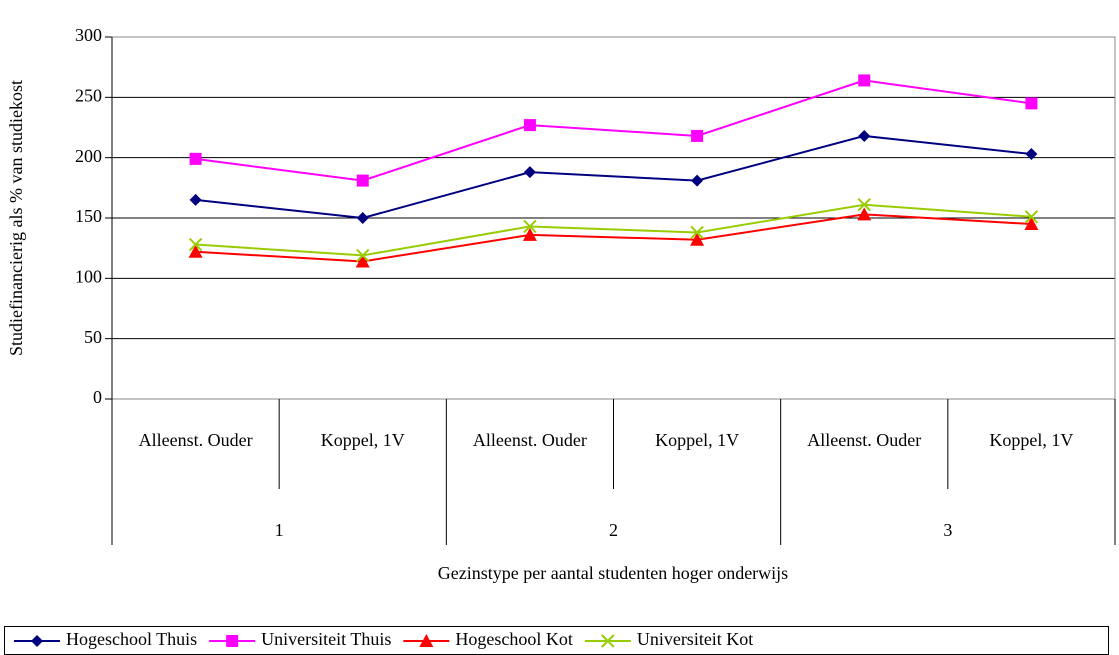 This screenshot has height=655, width=1119. I want to click on legend-label: Hogeschool Kot, so click(513, 639).